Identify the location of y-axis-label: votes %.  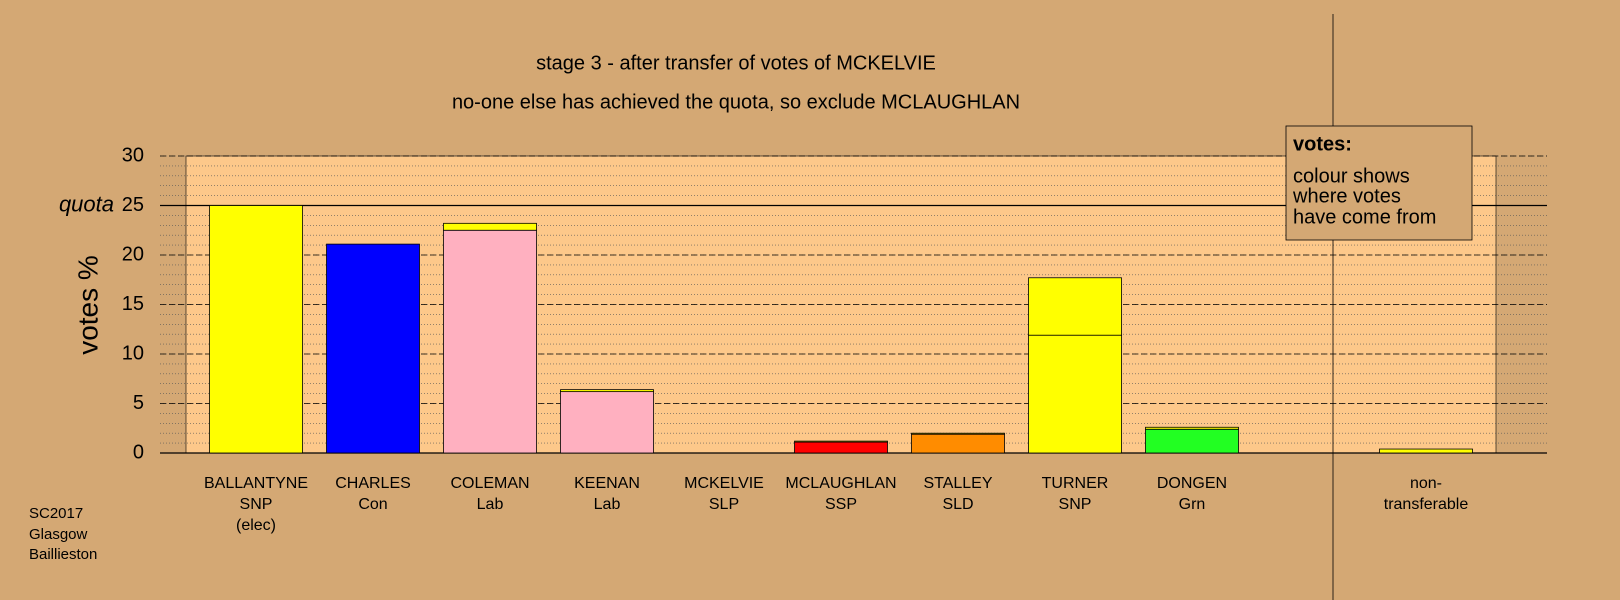
(87, 305).